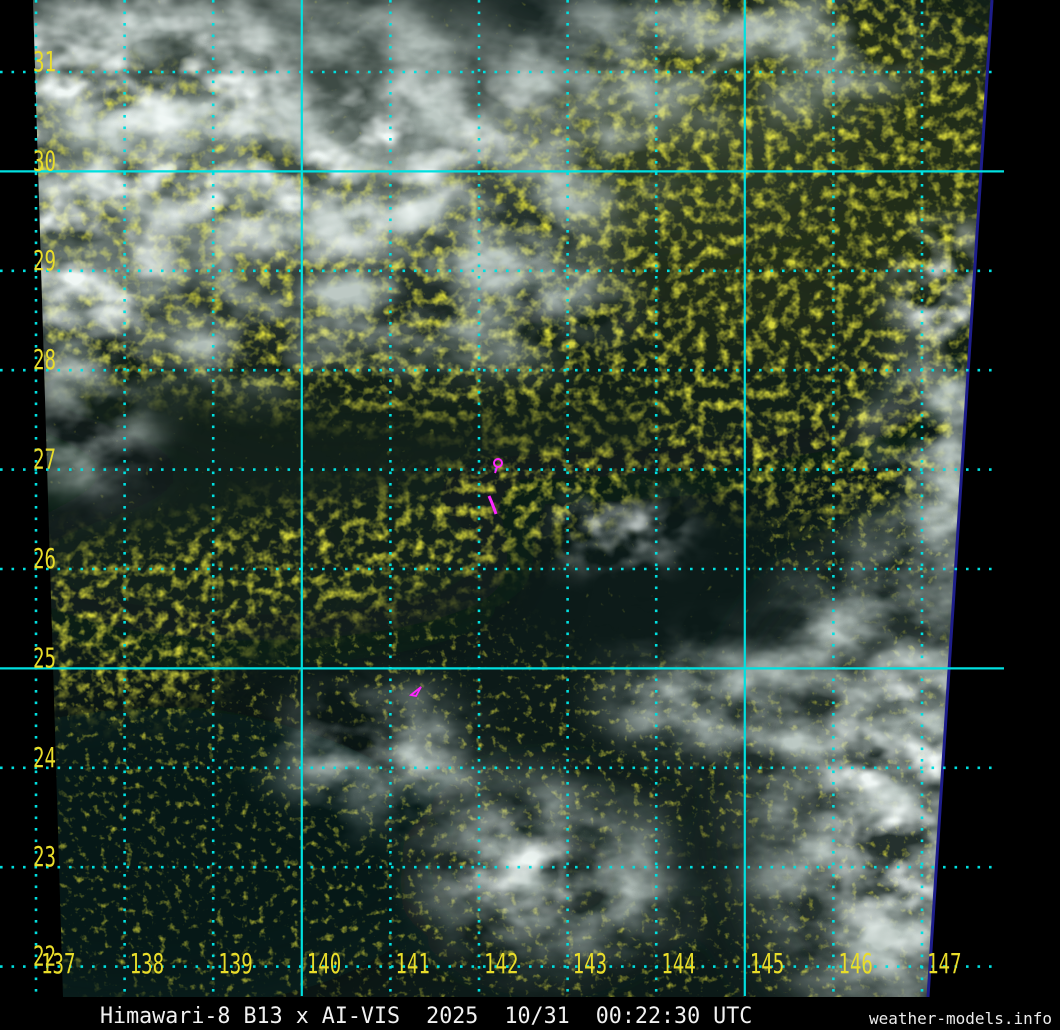 The image size is (1060, 1030). Describe the element at coordinates (44, 459) in the screenshot. I see `latitude-label: 27` at that location.